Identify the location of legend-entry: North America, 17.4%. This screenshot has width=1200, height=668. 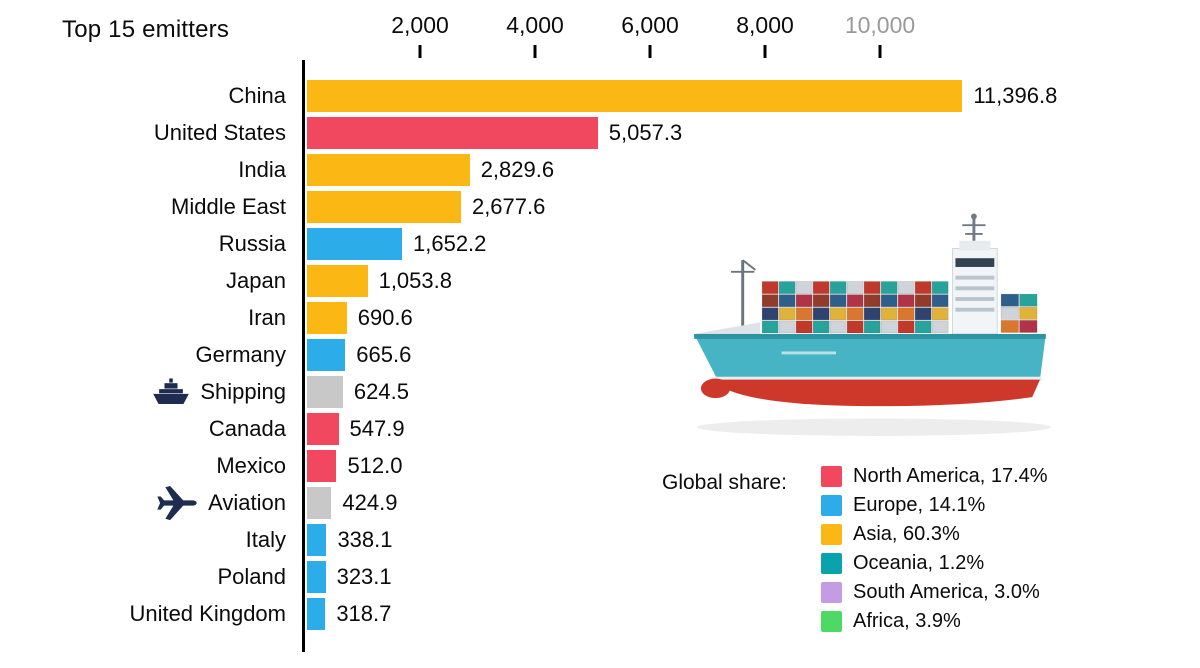
(934, 476).